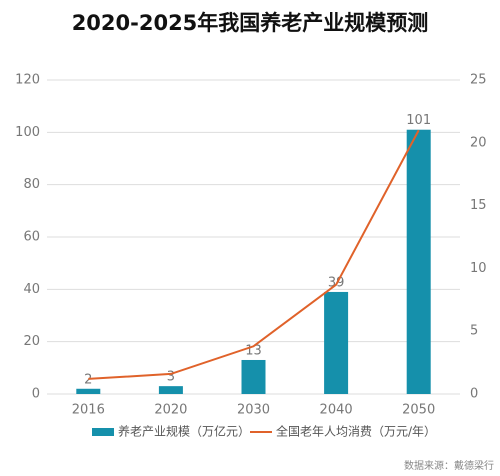 This screenshot has width=500, height=476. What do you see at coordinates (474, 331) in the screenshot?
I see `y2-tick-label: 5` at bounding box center [474, 331].